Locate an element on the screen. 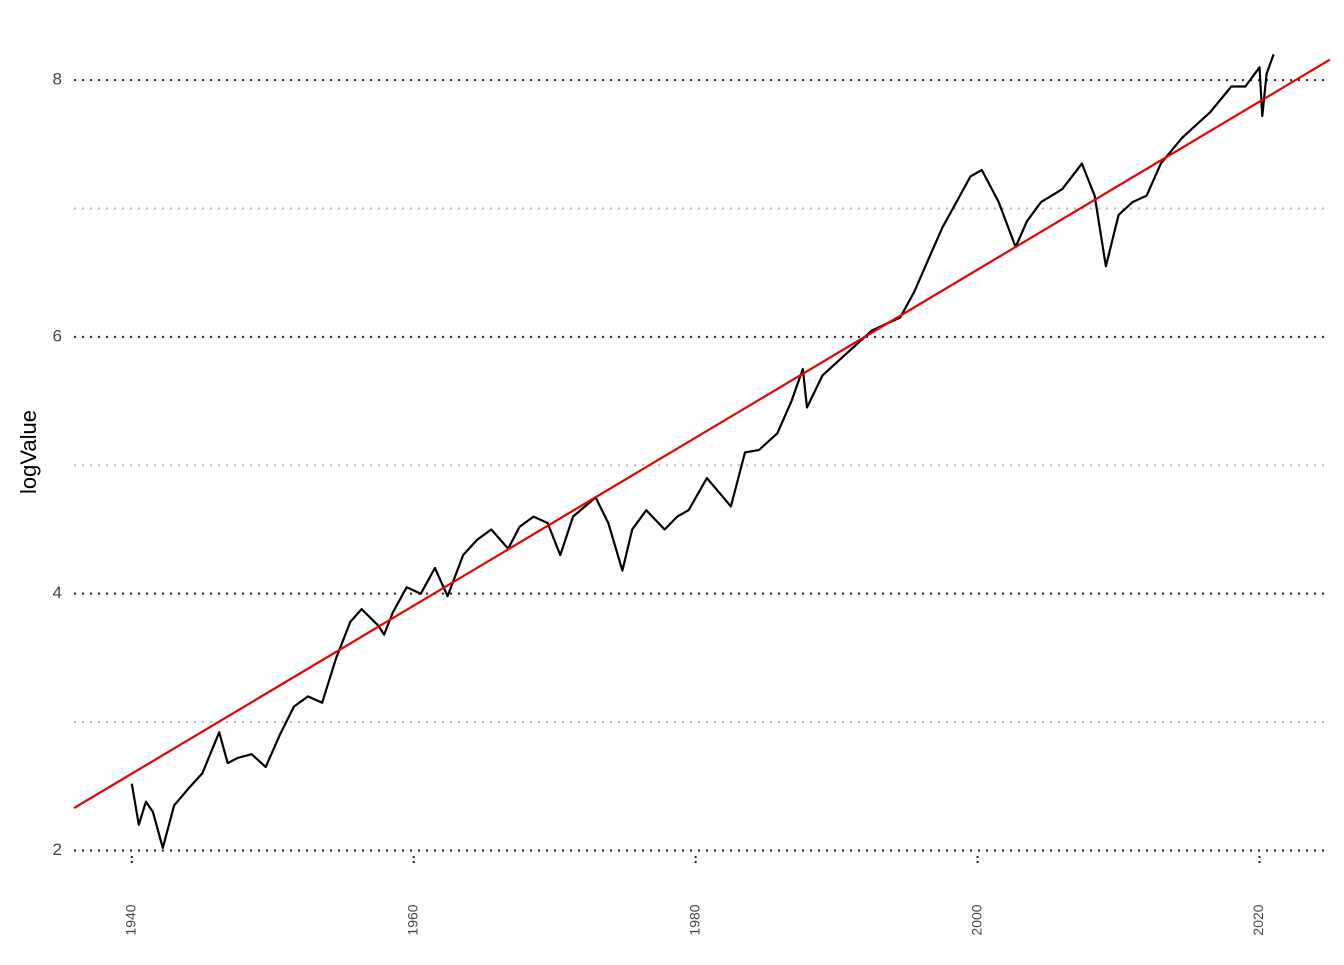 This screenshot has width=1344, height=965. x-tick-label: 2000 is located at coordinates (976, 919).